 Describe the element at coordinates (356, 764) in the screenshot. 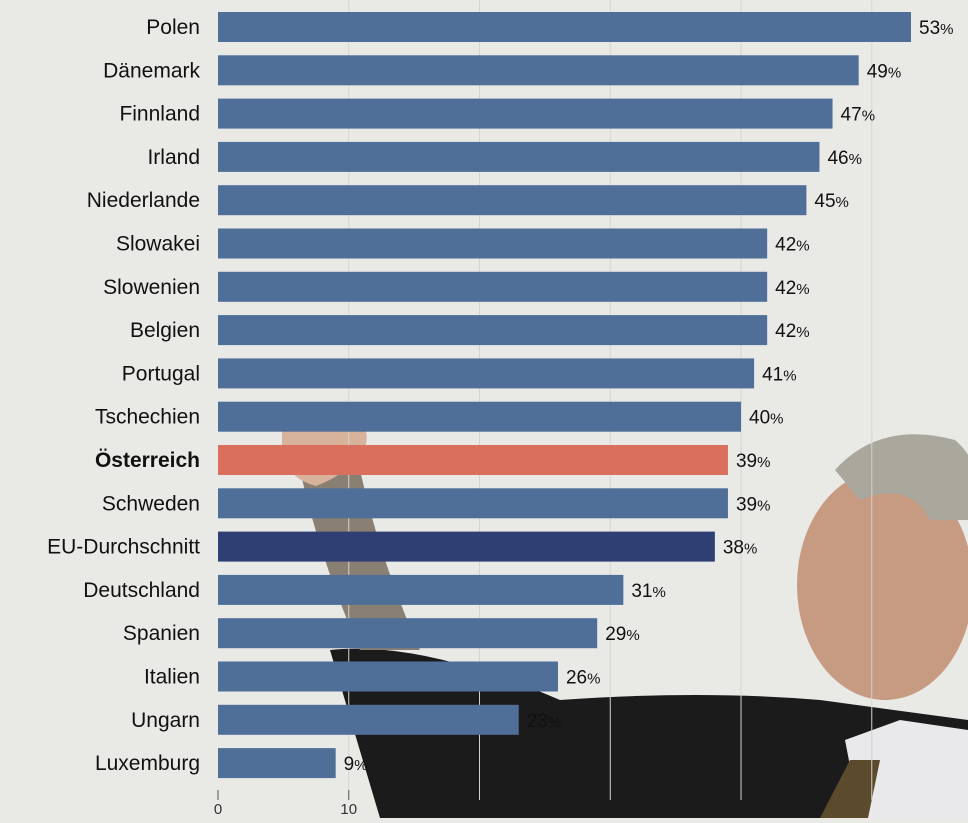

I see `value-label: 9%` at that location.